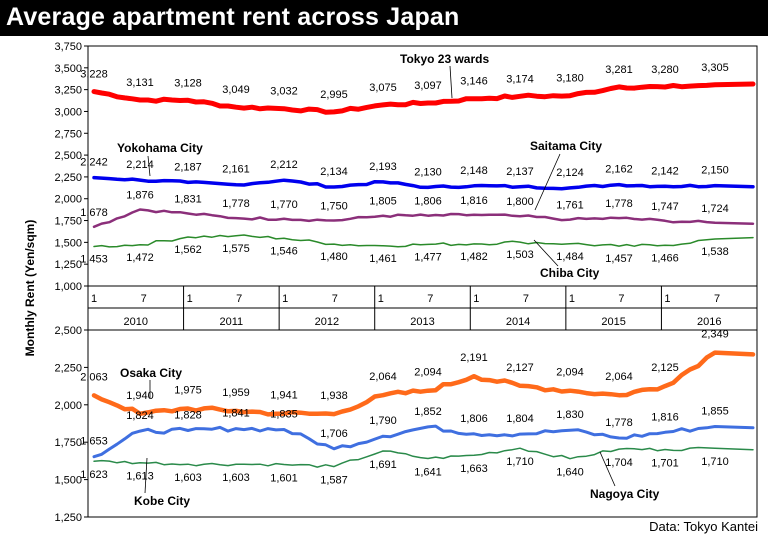  I want to click on bottom-y-tick-label: 1,250, so click(68, 518).